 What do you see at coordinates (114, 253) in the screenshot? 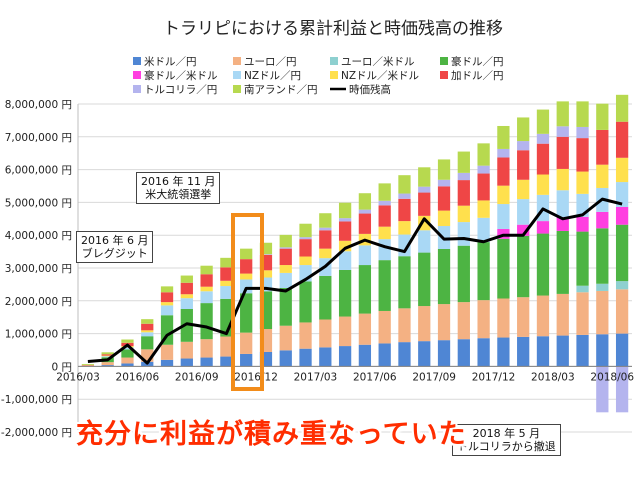
I see `callout-brexit-line2: ブレグジット` at bounding box center [114, 253].